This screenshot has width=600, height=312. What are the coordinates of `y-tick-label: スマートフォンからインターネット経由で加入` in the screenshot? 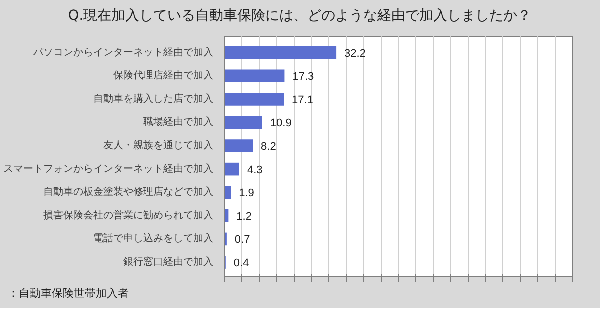 It's located at (109, 168).